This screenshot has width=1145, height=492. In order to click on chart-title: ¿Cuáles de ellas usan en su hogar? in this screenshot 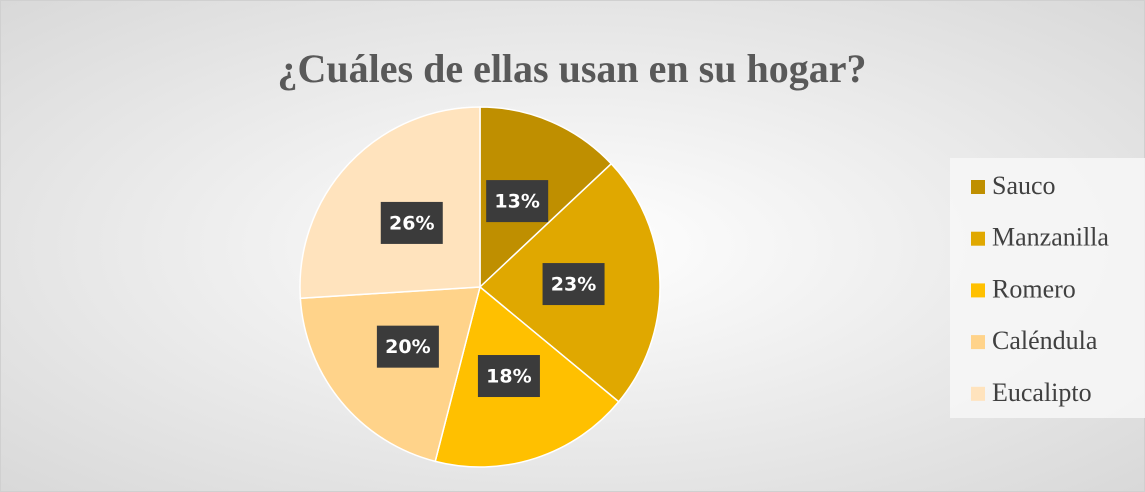, I will do `click(572, 68)`.